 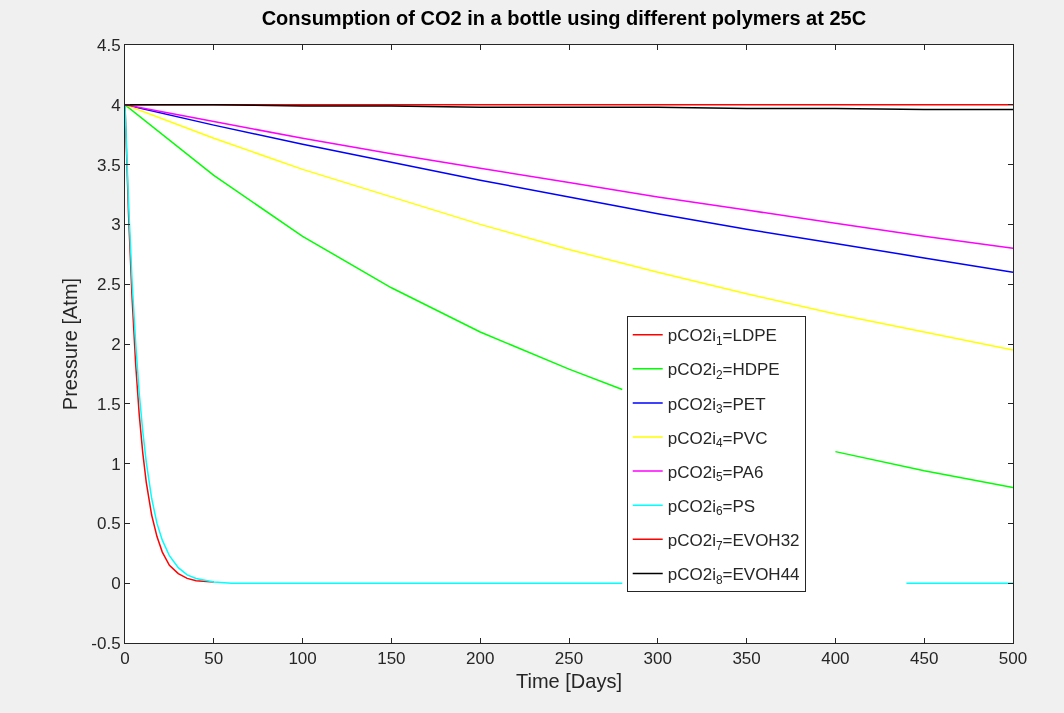 What do you see at coordinates (480, 659) in the screenshot?
I see `x-tick-label: 200` at bounding box center [480, 659].